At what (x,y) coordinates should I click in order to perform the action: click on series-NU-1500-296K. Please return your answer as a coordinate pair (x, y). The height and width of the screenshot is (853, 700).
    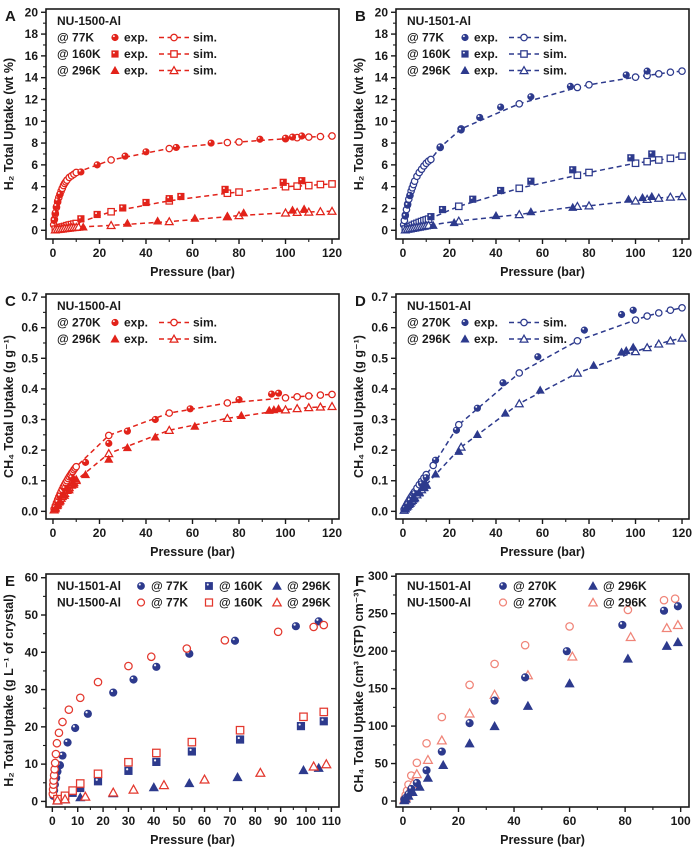
    Looking at the image, I should click on (541, 711).